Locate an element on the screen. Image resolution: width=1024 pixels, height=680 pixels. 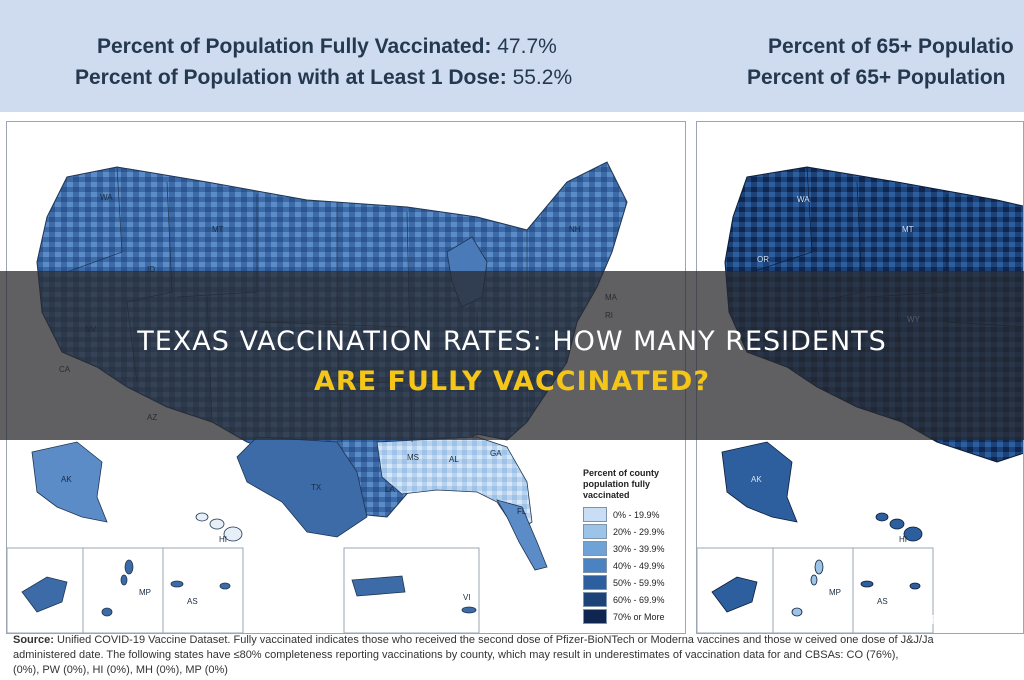
label-mt: MT is located at coordinates (218, 229).